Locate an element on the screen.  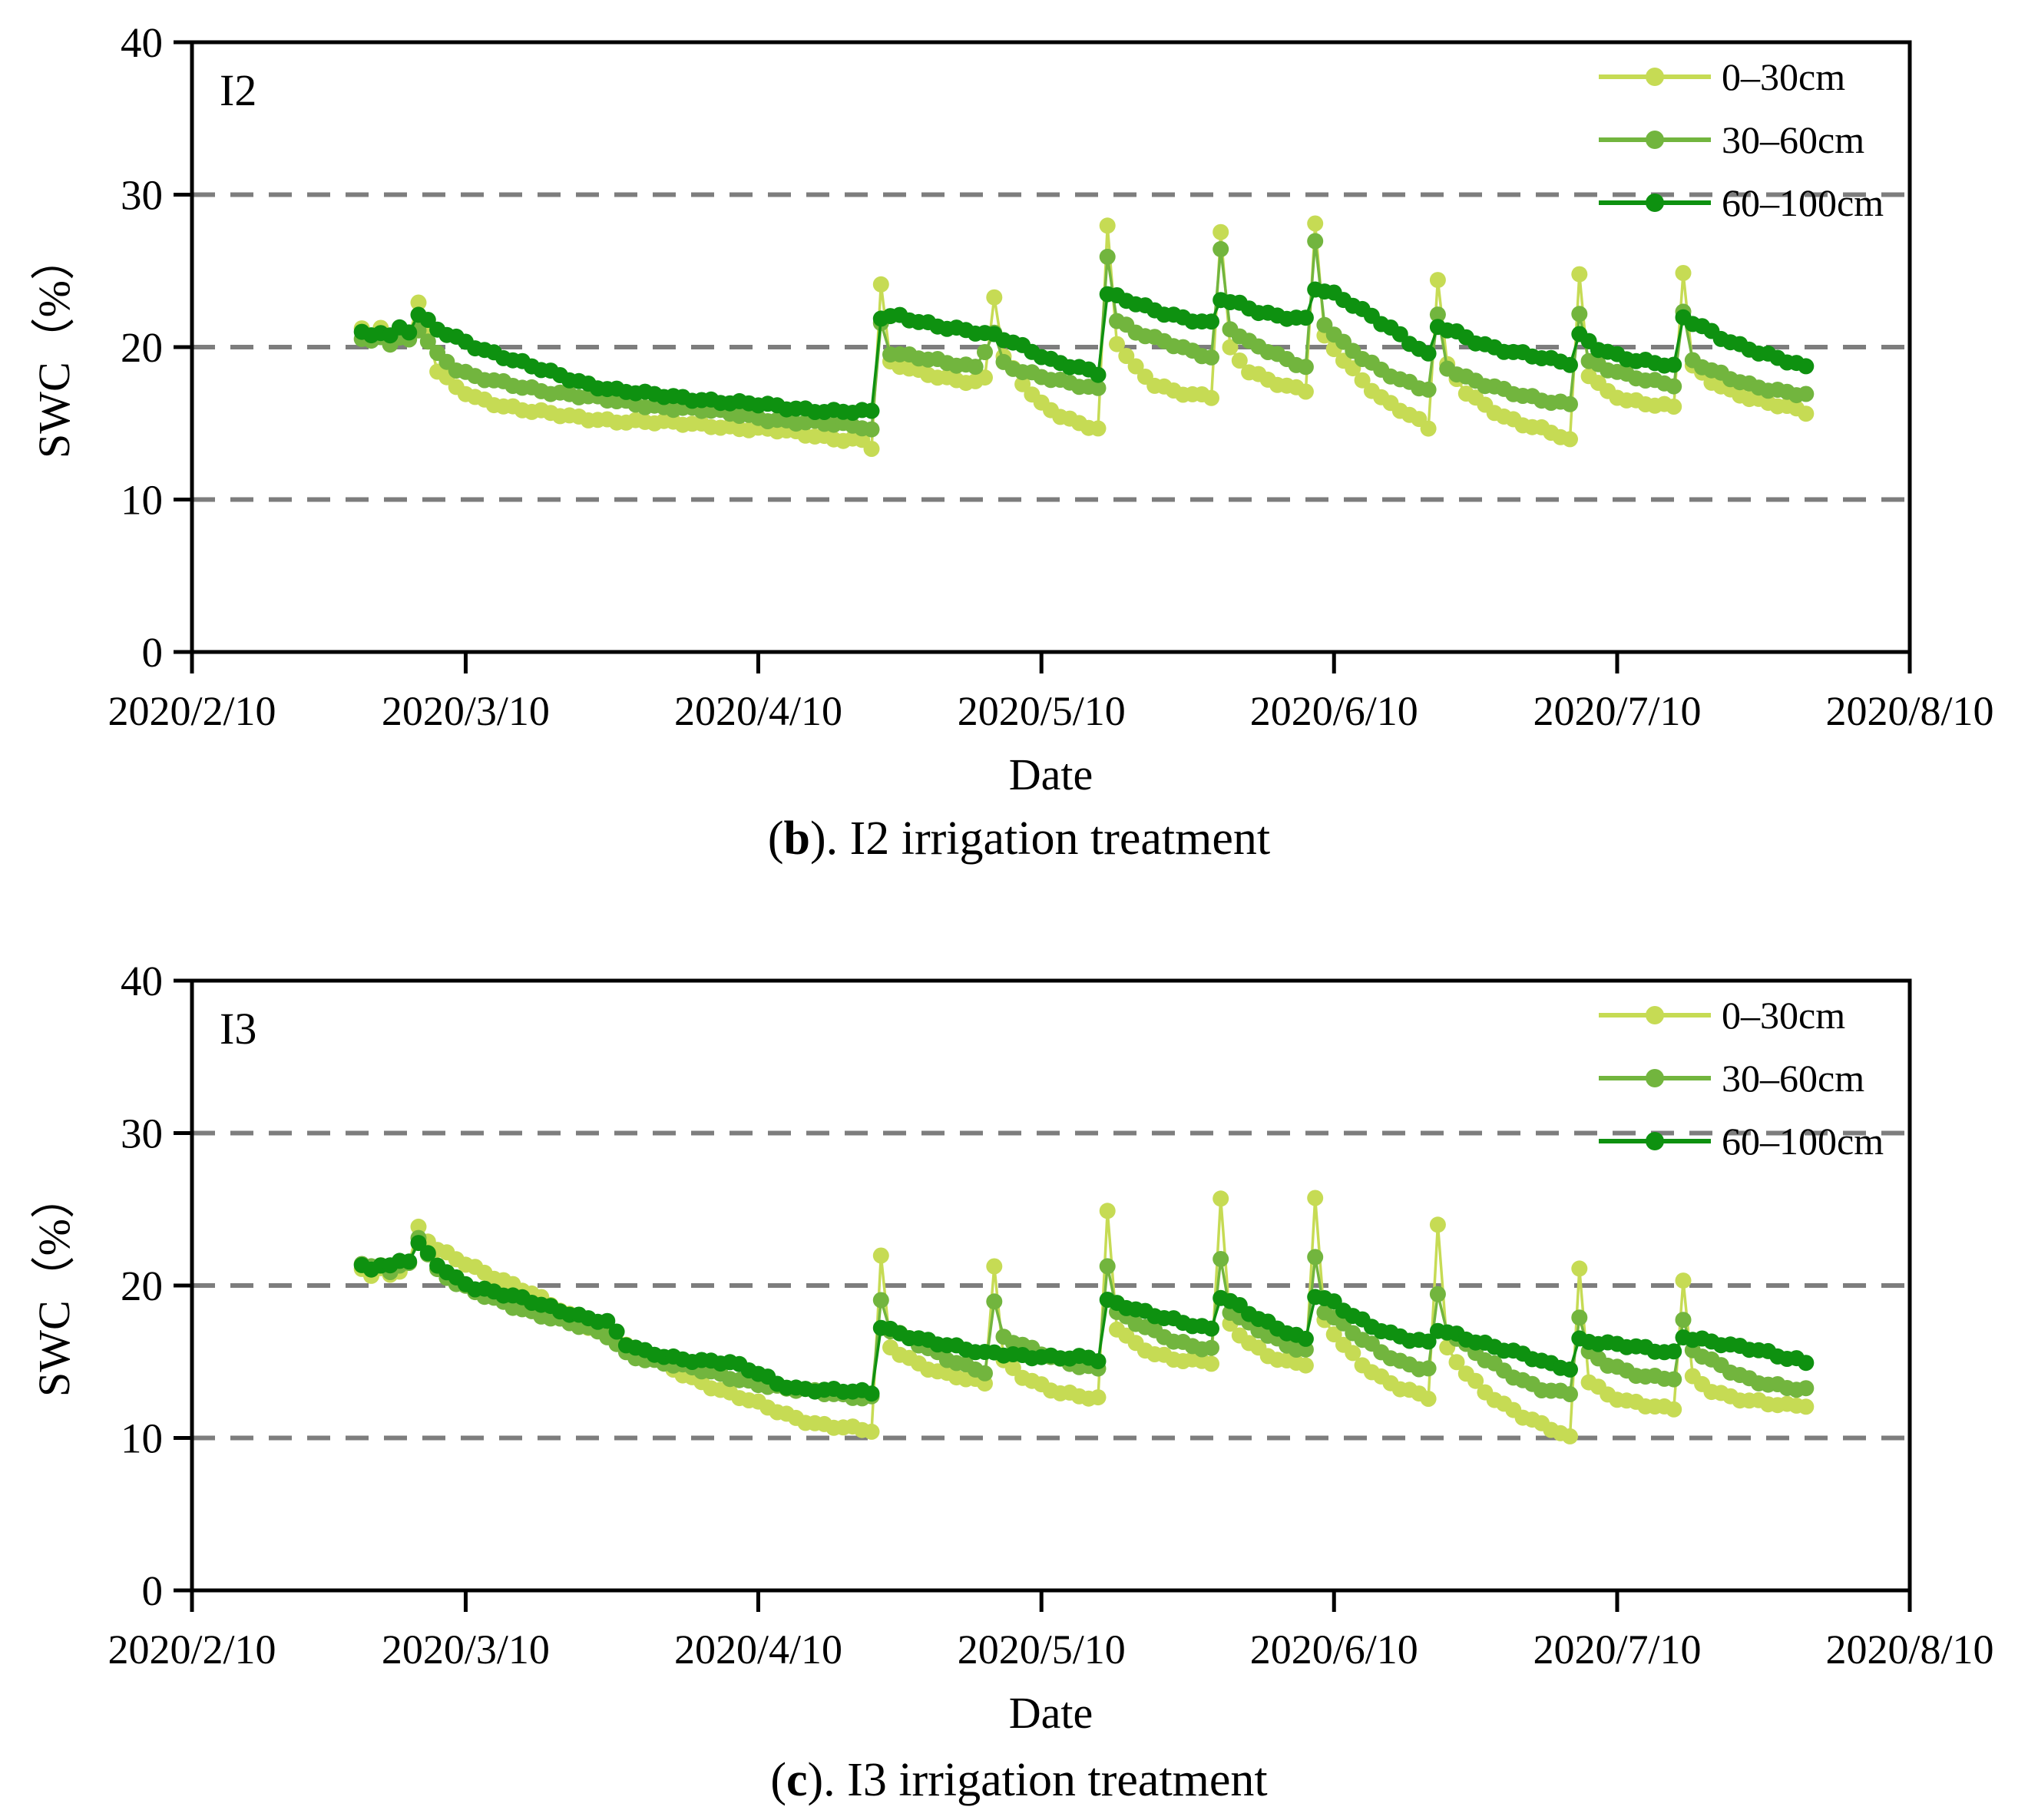
caption-panel-c: (c). I3 irrigation treatment is located at coordinates (1018, 1780).